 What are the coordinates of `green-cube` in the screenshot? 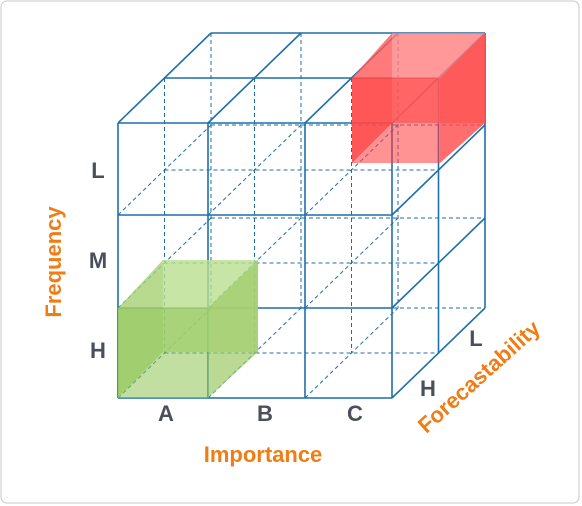 It's located at (188, 329).